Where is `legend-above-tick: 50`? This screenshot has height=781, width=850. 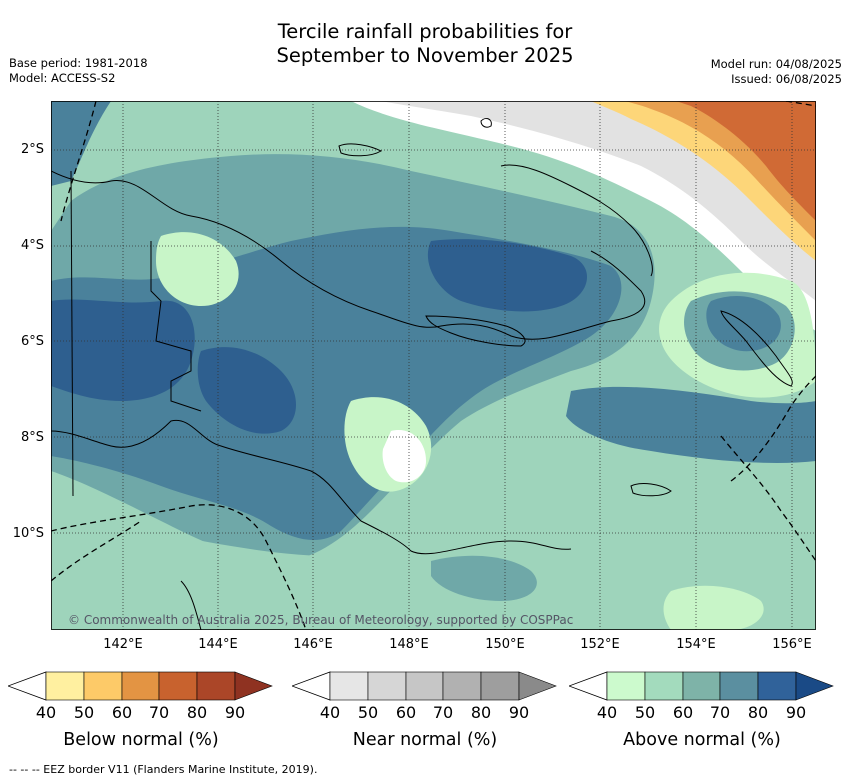
legend-above-tick: 50 is located at coordinates (645, 712).